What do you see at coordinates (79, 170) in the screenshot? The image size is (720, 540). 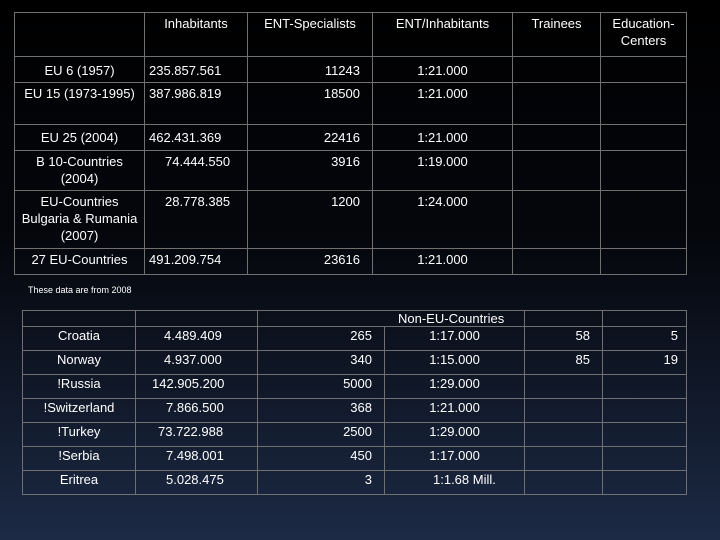 I see `row-country: B 10-Countries (2004)` at bounding box center [79, 170].